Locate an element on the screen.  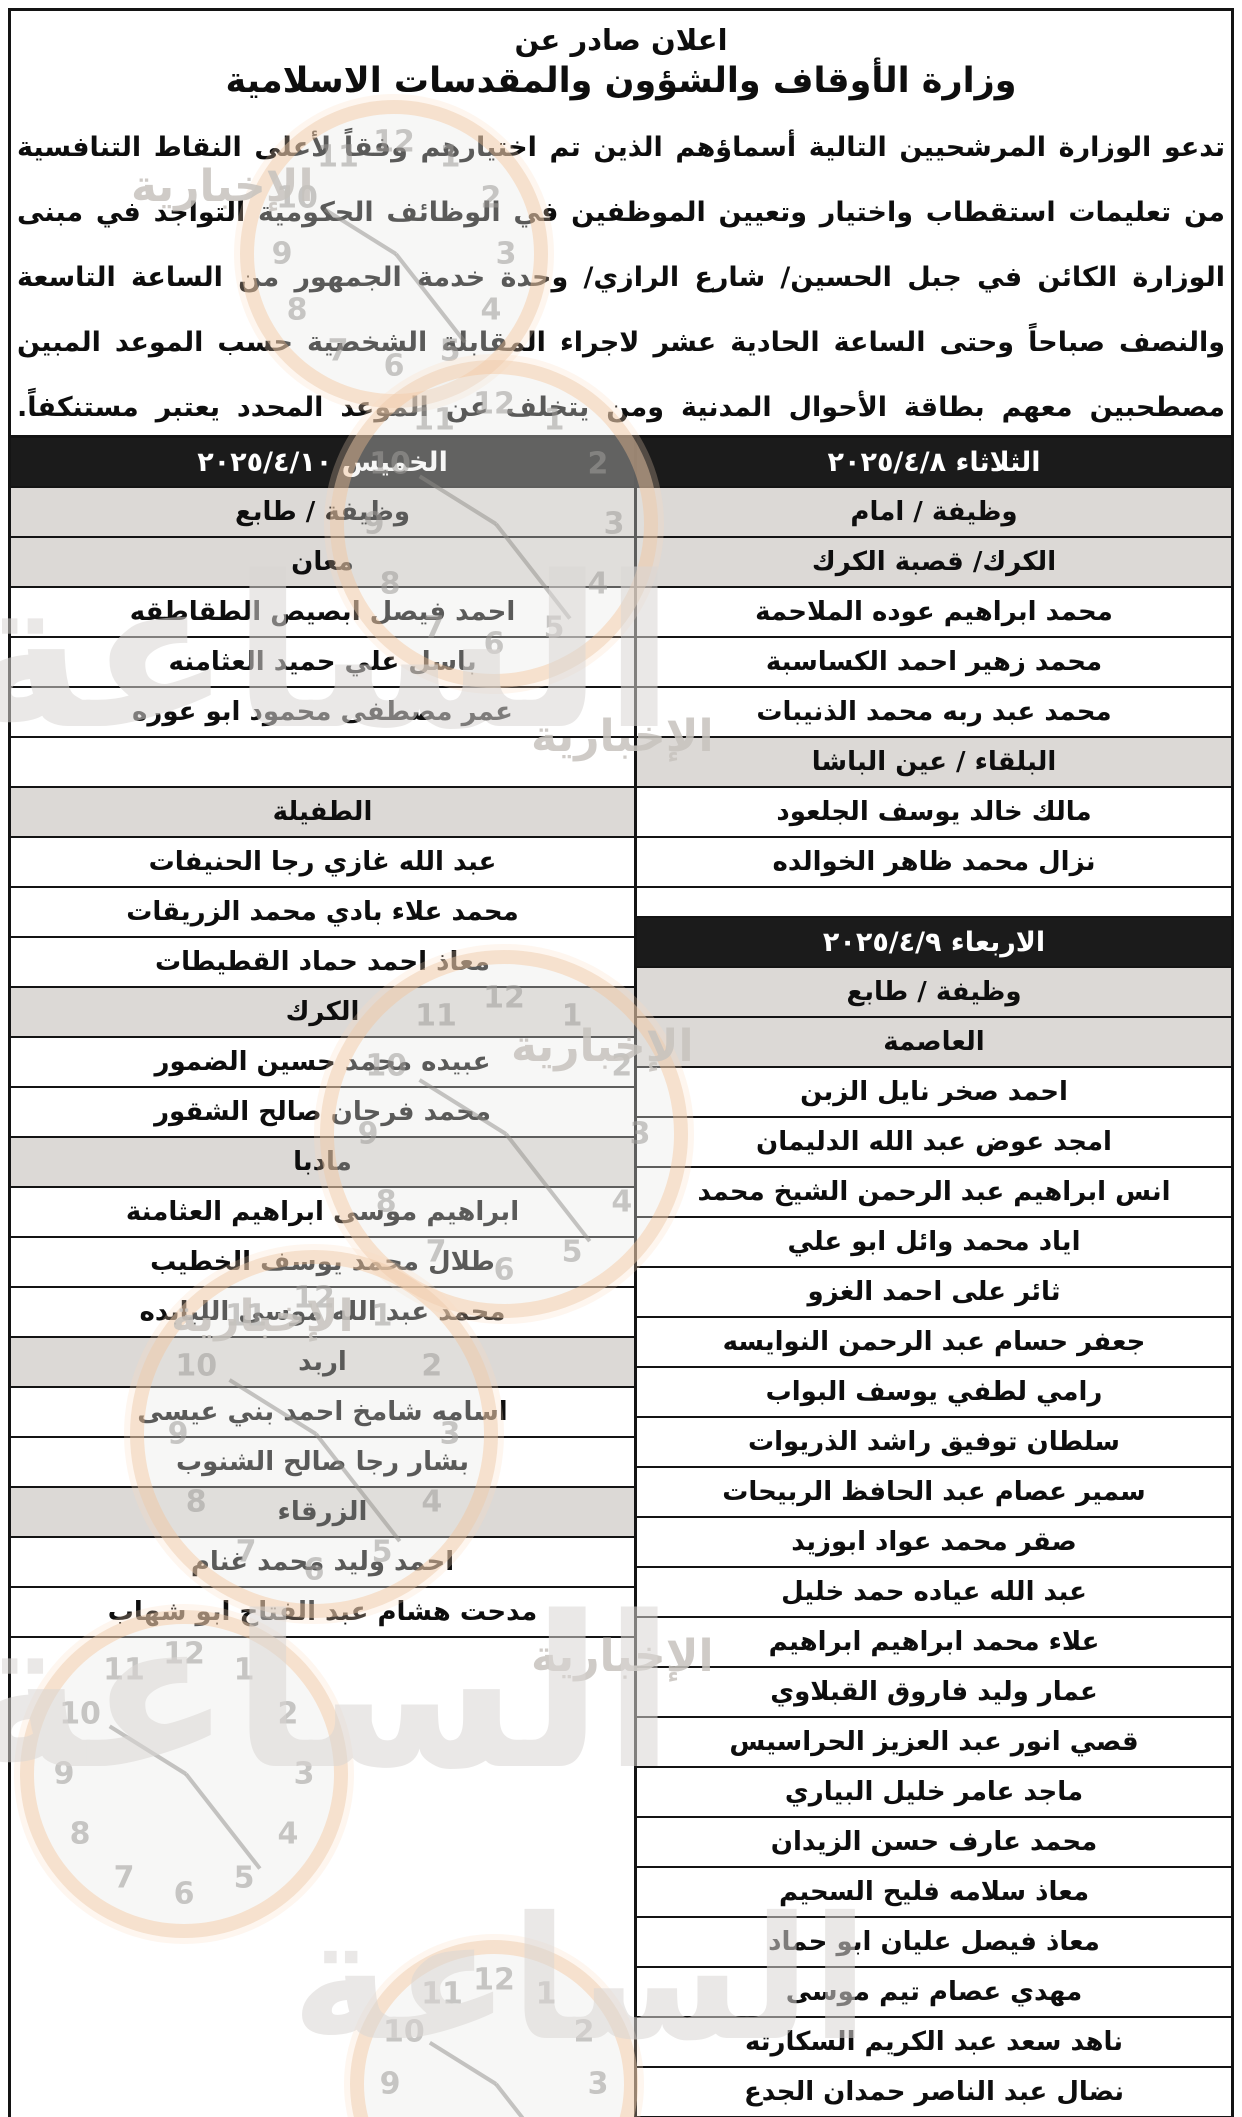
table-row-name: محمد عارف حسن الزيدان is located at coordinates (934, 1843).